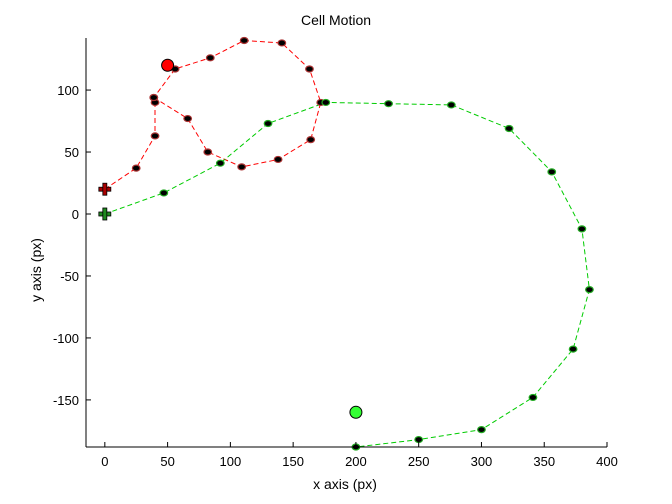 This screenshot has height=504, width=672. I want to click on x-tick-label: 350, so click(544, 461).